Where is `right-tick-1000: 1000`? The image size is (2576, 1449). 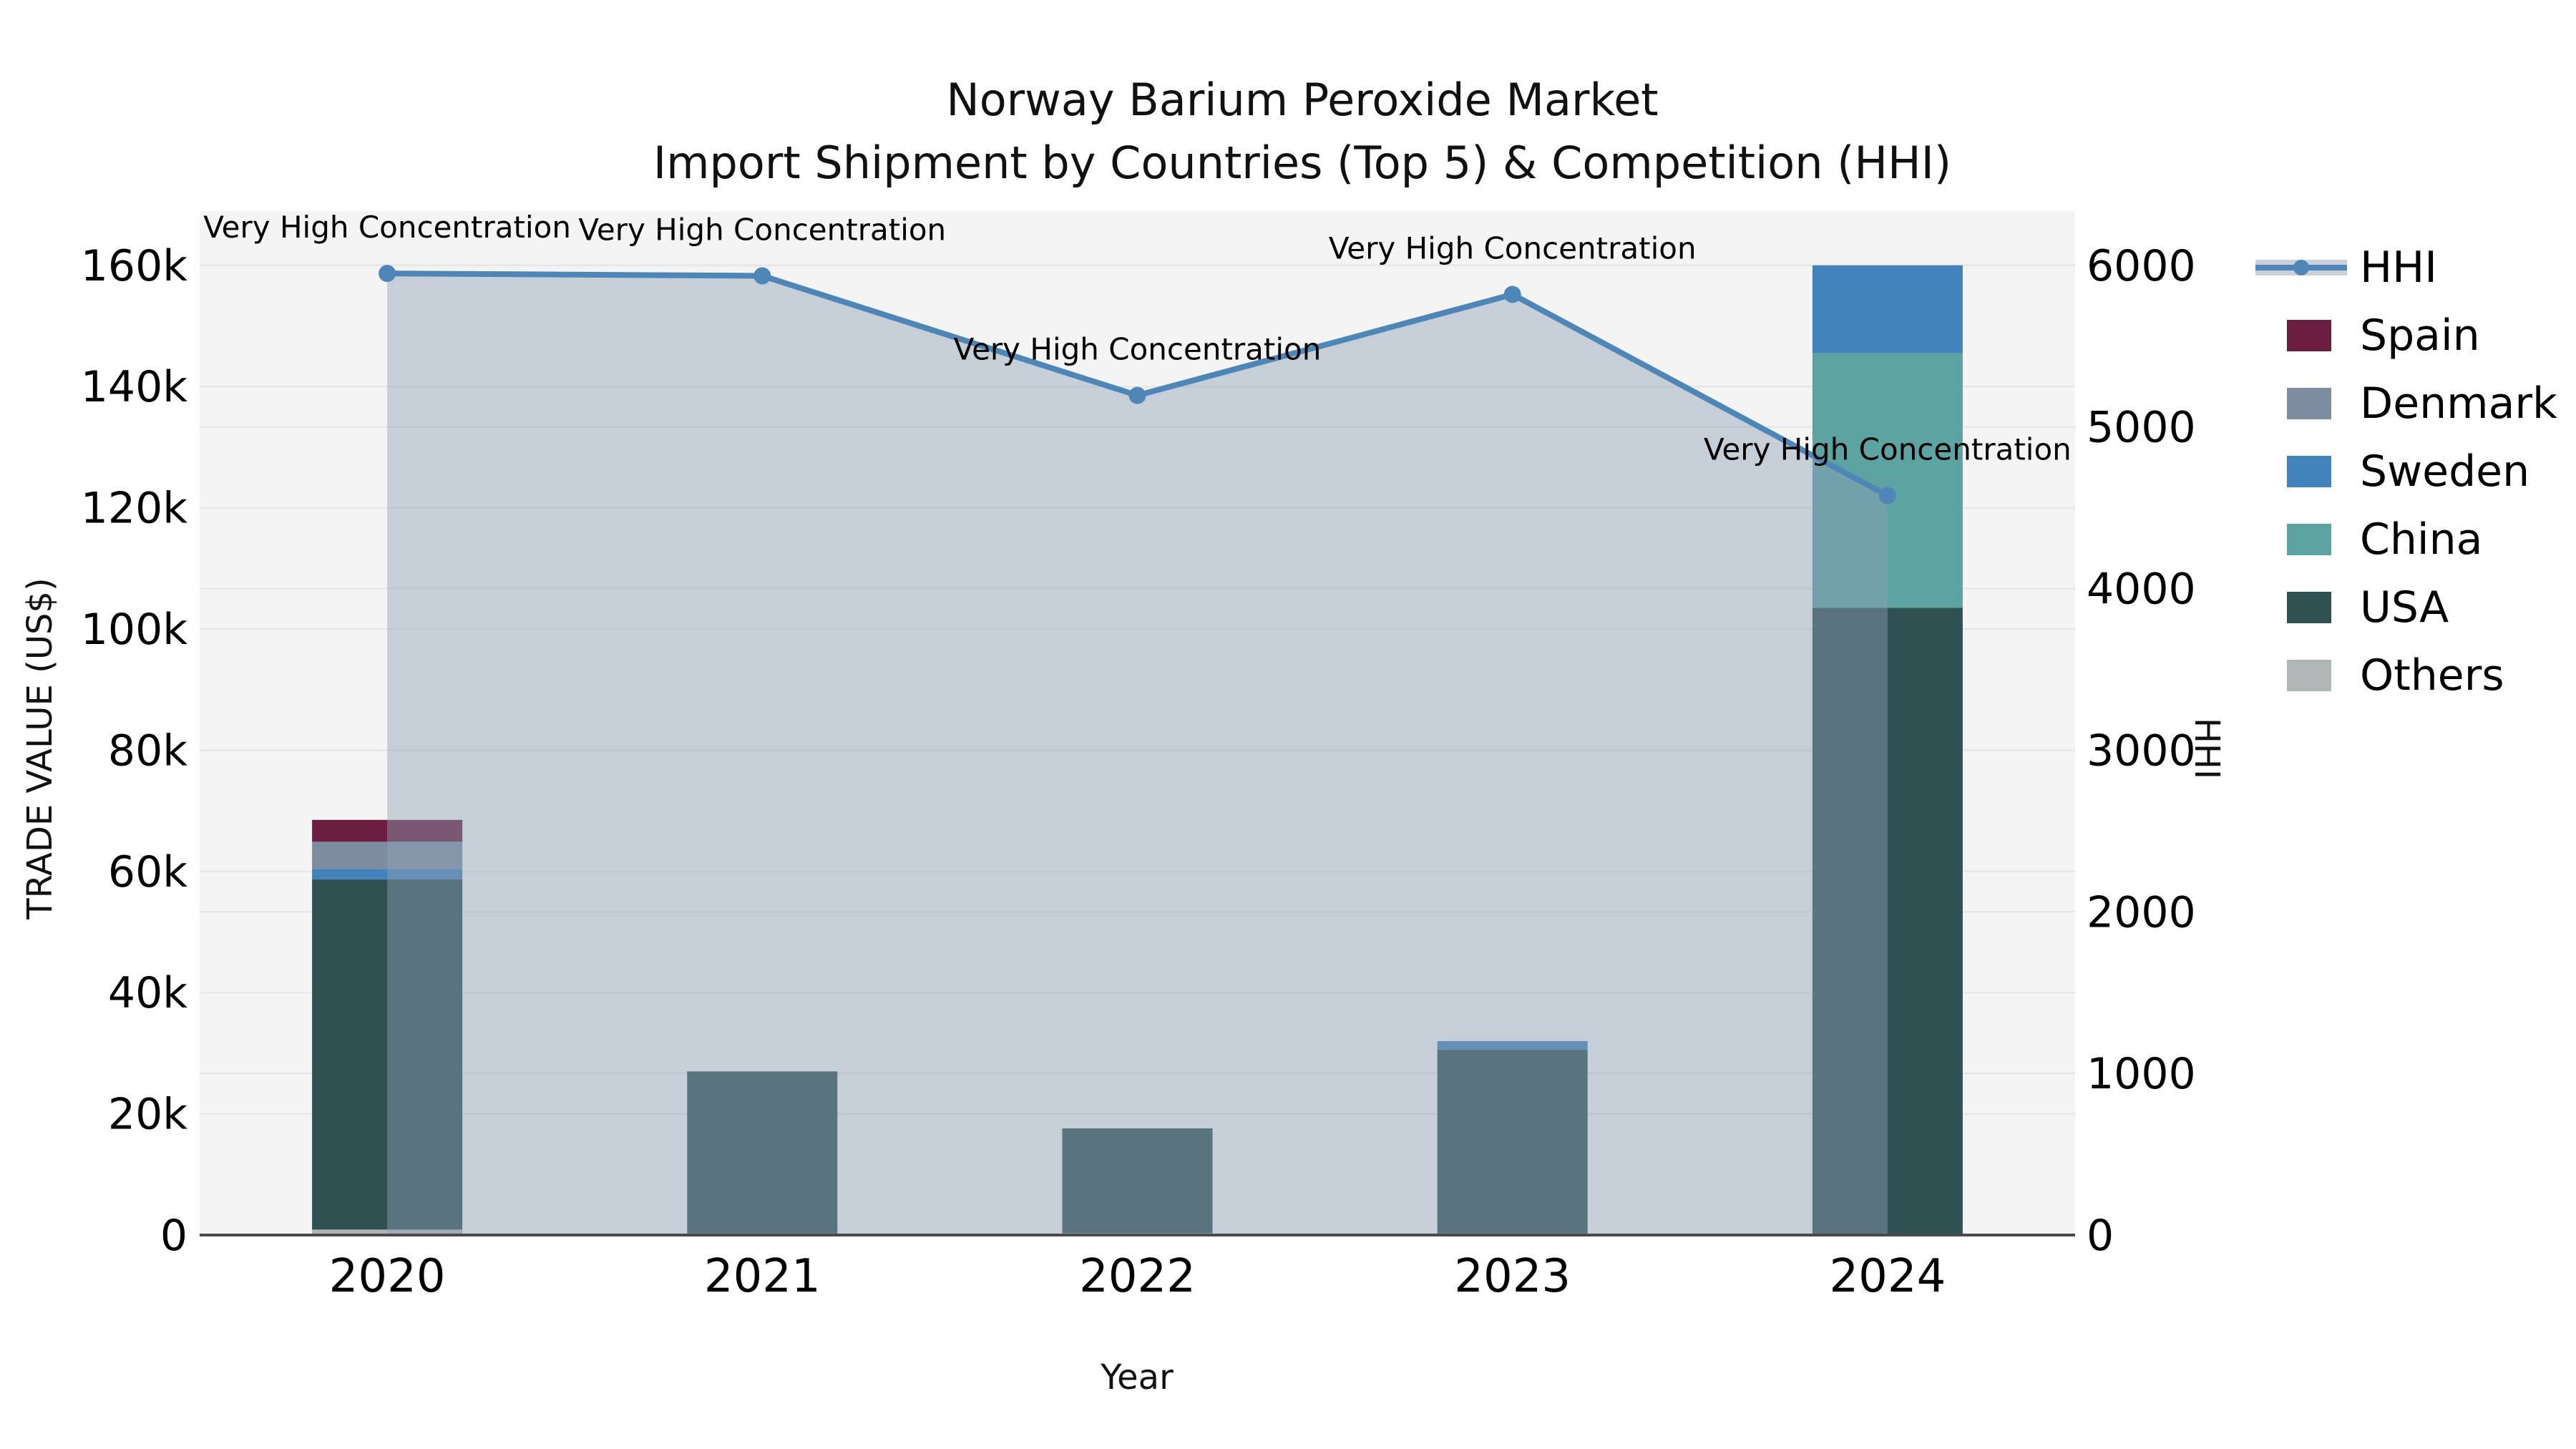 right-tick-1000: 1000 is located at coordinates (2141, 1074).